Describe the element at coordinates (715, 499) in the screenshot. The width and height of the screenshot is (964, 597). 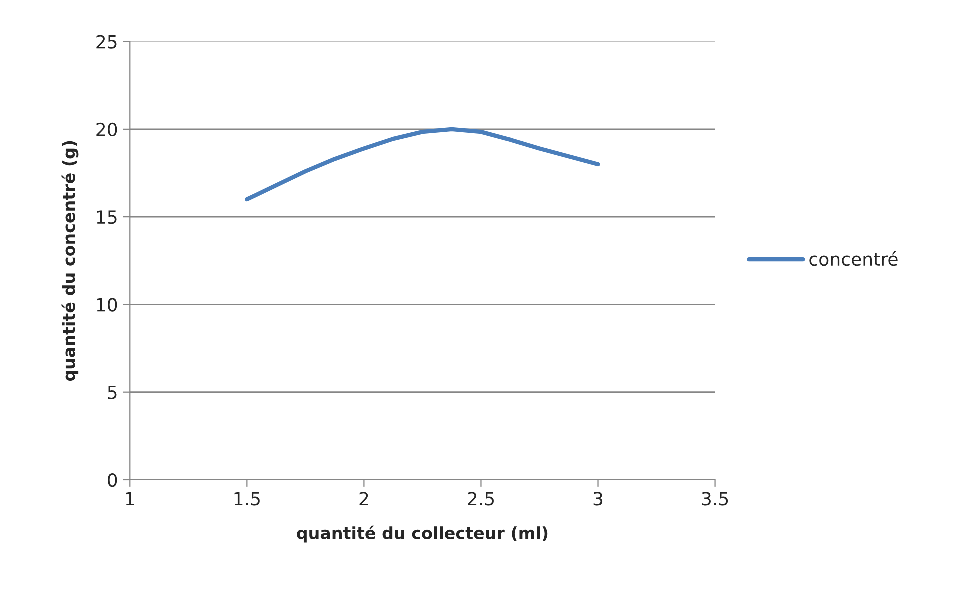
I see `x-tick-label: 3.5` at that location.